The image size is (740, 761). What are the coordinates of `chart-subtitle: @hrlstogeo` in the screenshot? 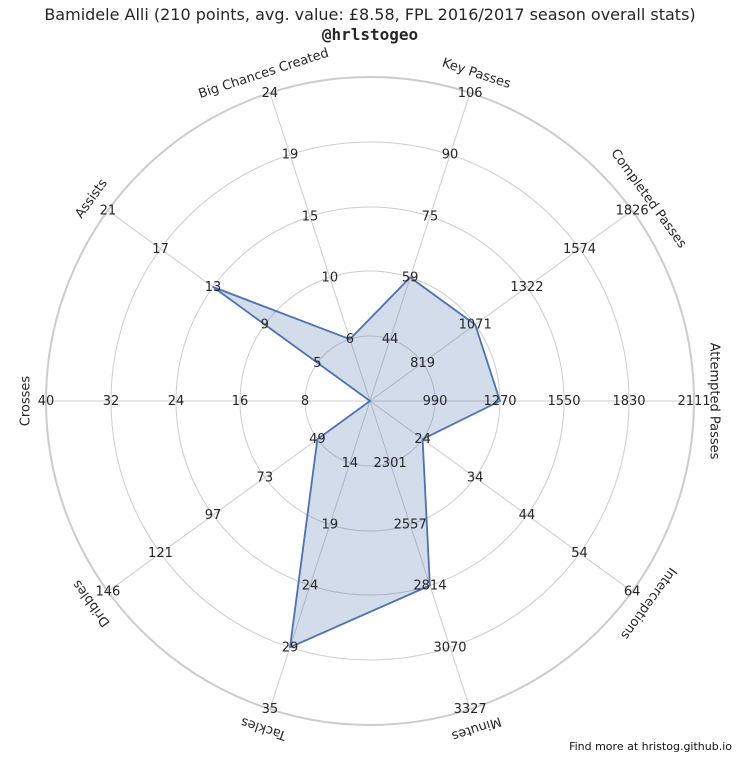 It's located at (370, 34).